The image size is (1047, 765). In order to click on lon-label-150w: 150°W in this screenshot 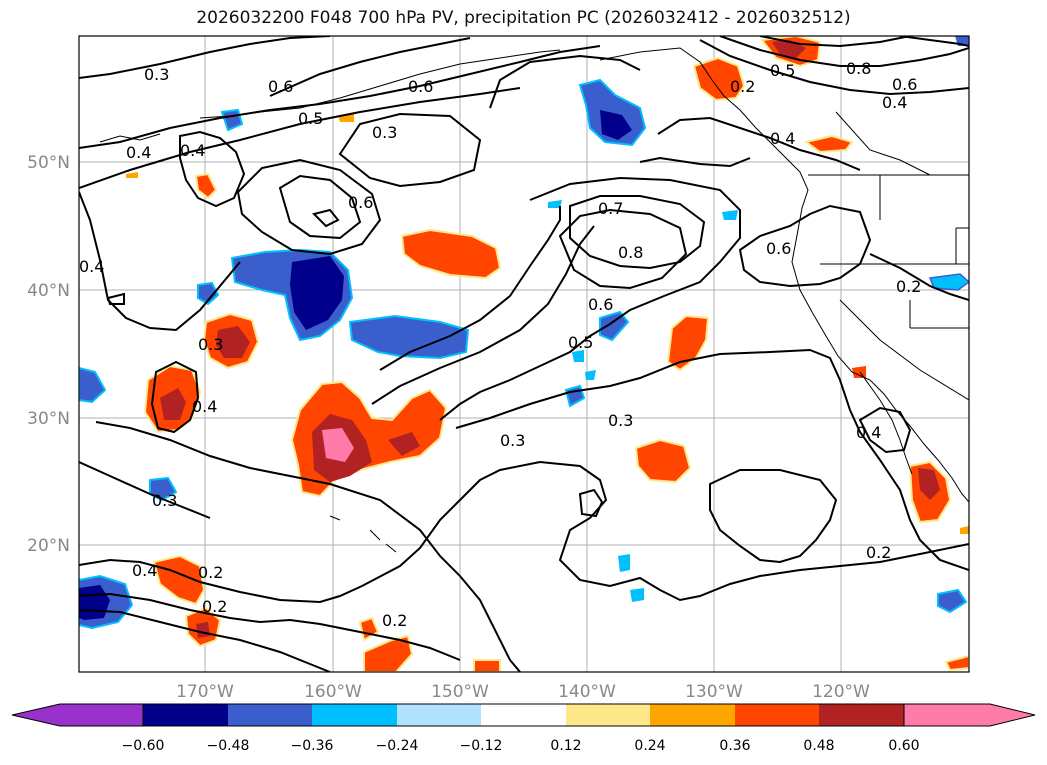, I will do `click(460, 692)`.